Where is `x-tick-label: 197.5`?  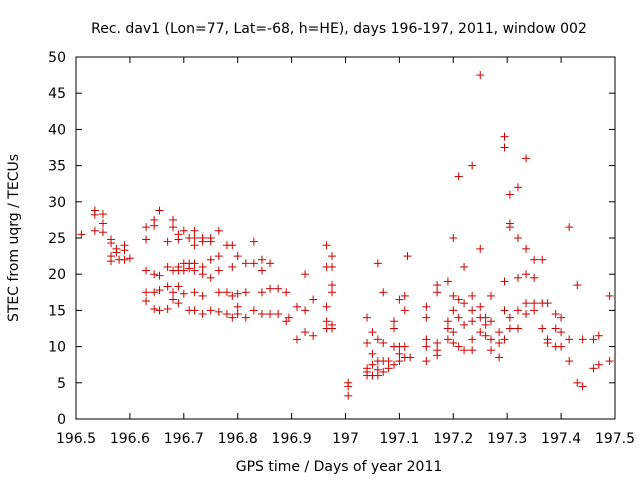
x-tick-label: 197.5 is located at coordinates (615, 439).